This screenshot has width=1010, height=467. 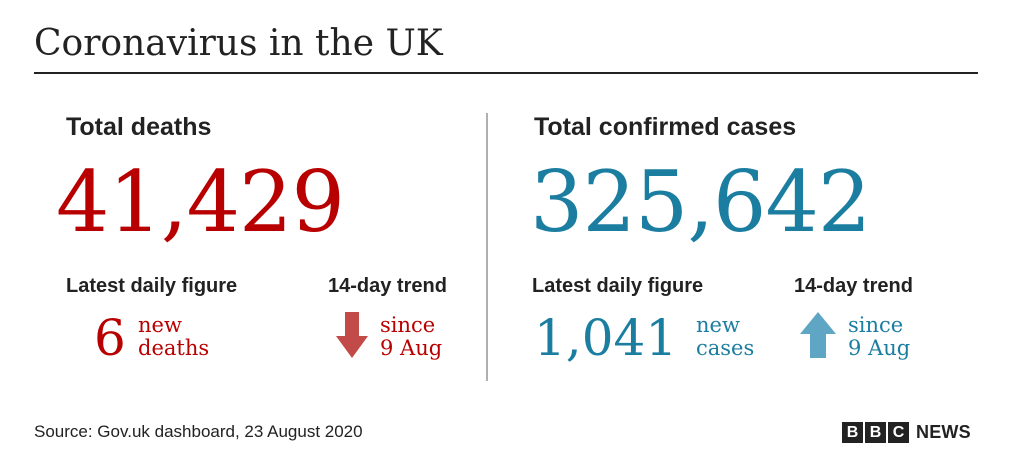 I want to click on total-cases-value: 325,642, so click(x=700, y=202).